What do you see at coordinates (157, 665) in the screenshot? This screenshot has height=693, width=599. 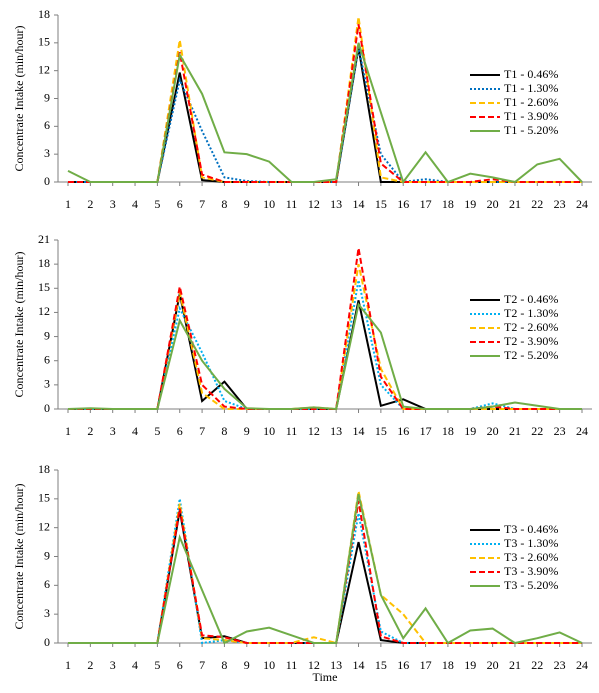 I see `x-tick-label: 5` at bounding box center [157, 665].